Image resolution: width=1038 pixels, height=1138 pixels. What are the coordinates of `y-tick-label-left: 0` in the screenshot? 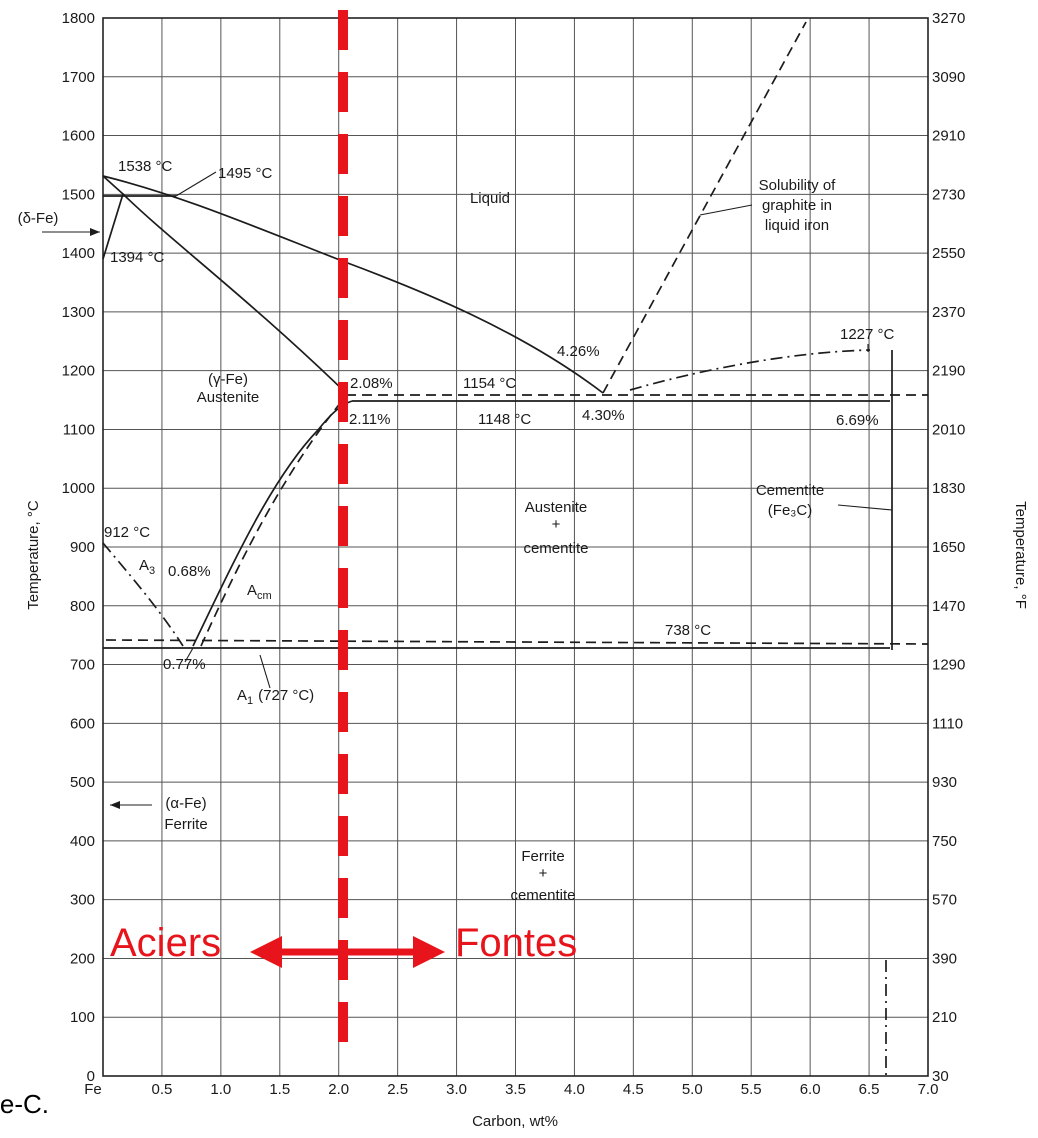 It's located at (91, 1076).